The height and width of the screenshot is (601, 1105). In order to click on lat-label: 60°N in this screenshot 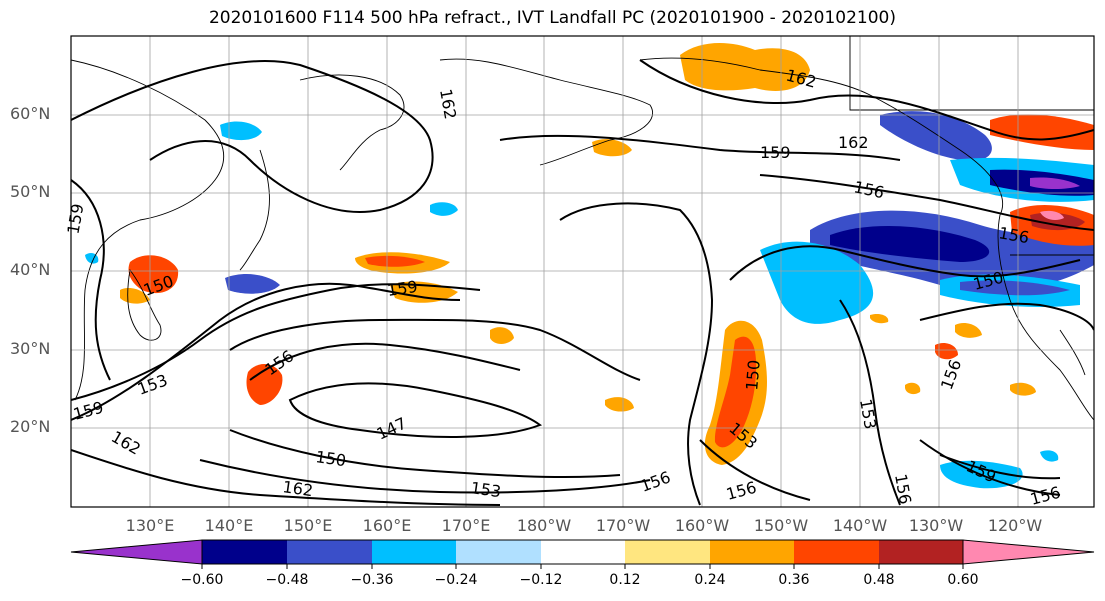, I will do `click(30, 113)`.